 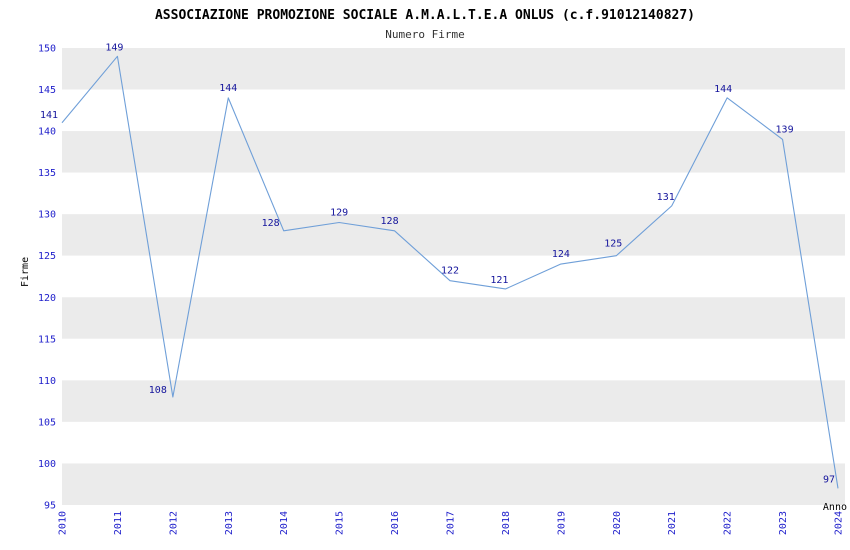 What do you see at coordinates (49, 115) in the screenshot?
I see `data-point-label: 141` at bounding box center [49, 115].